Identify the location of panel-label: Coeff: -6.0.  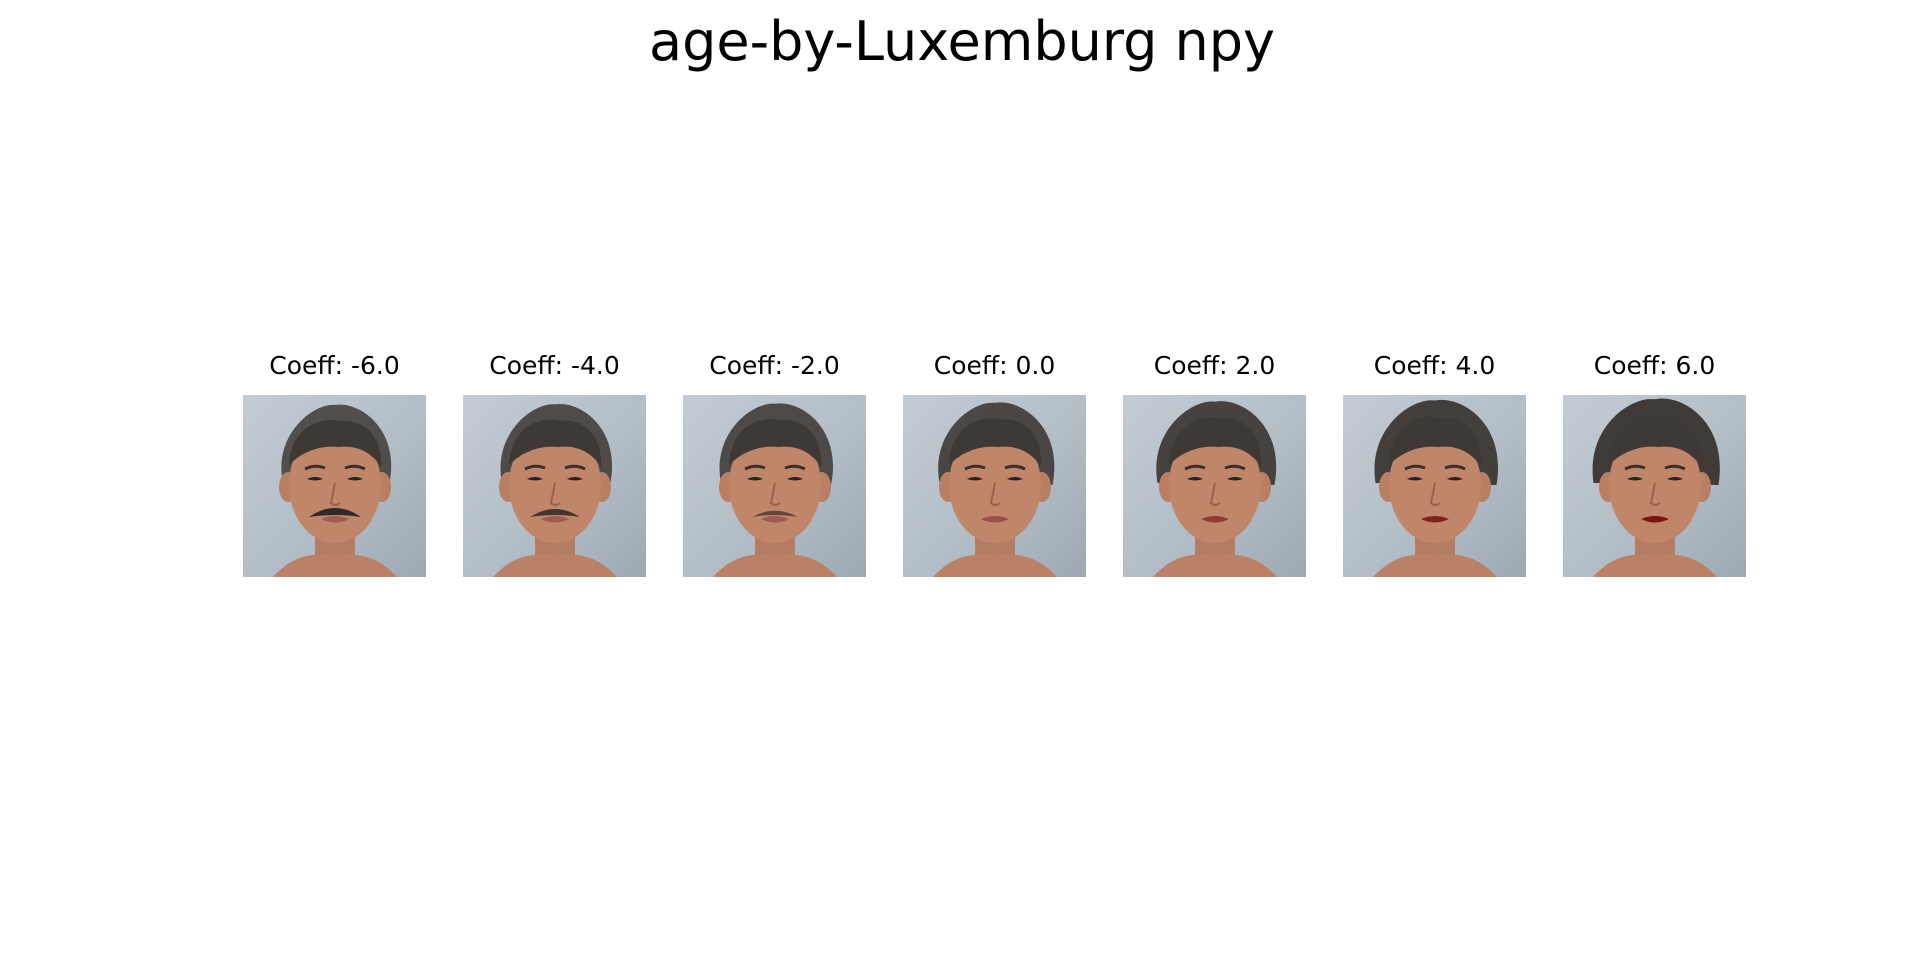
(334, 365).